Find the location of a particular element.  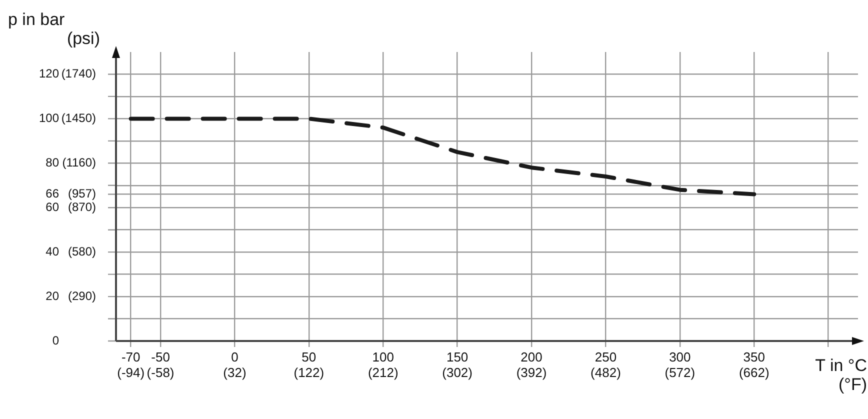

x2-tick-label: (122) is located at coordinates (309, 372).